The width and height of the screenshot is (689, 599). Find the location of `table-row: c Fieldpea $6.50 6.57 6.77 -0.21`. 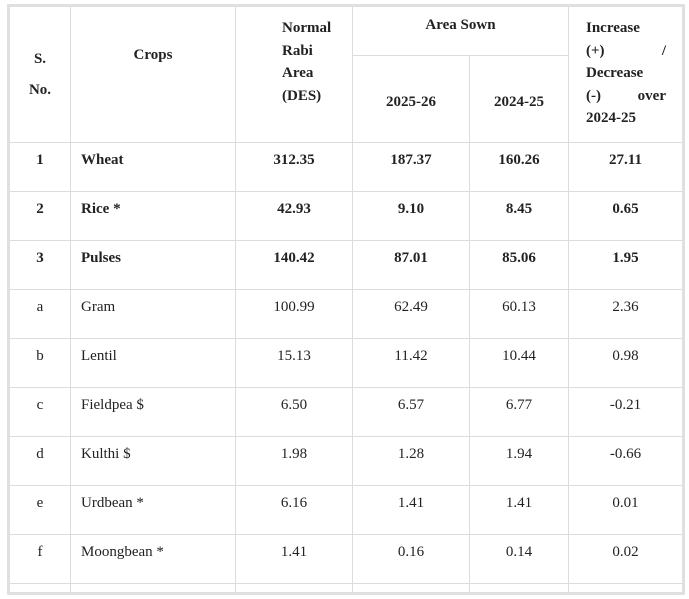

table-row: c Fieldpea $6.50 6.57 6.77 -0.21 is located at coordinates (346, 412).